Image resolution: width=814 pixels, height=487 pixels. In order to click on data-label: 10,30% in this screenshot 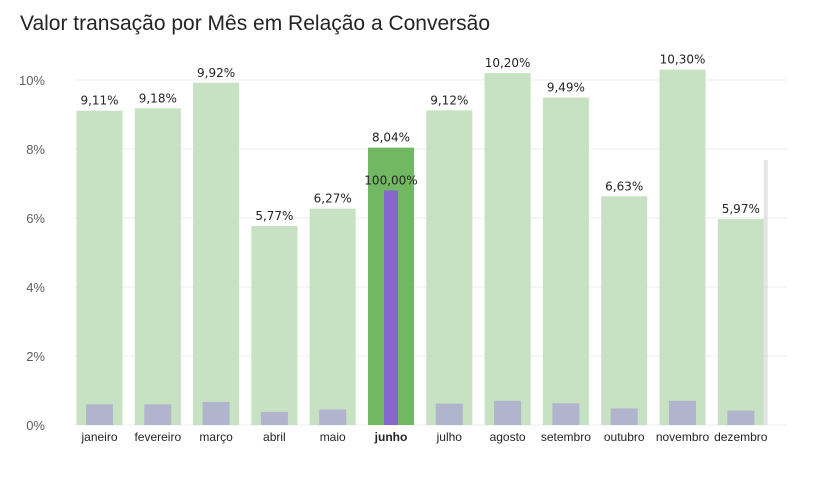, I will do `click(683, 60)`.